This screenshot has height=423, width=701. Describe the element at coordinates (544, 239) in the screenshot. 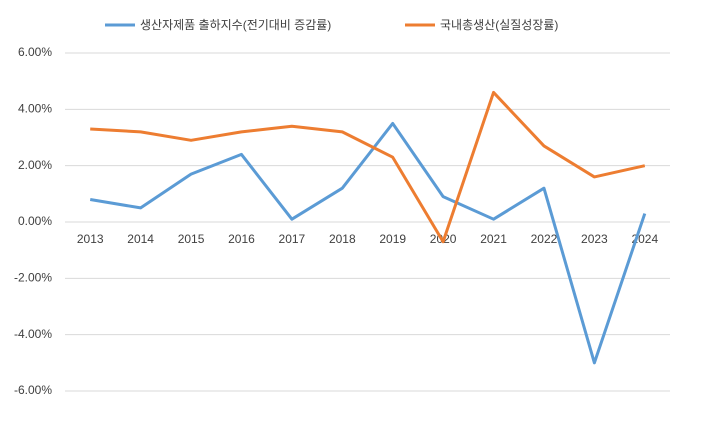

I see `x-tick-label: 2022` at that location.